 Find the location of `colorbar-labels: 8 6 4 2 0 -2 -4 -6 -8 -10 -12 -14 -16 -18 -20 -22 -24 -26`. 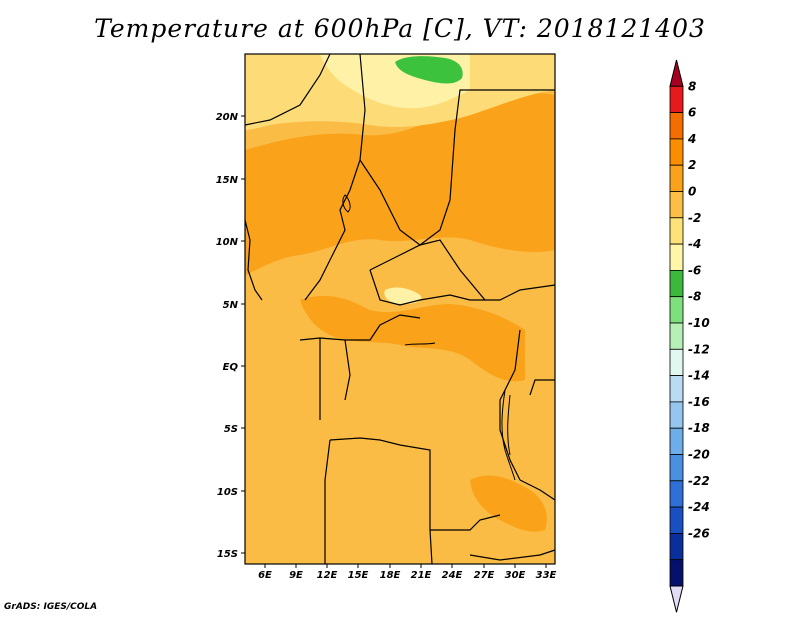

colorbar-labels: 8 6 4 2 0 -2 -4 -6 -8 -10 -12 -14 -16 -18 -20 -22 -24 -26 is located at coordinates (698, 309).